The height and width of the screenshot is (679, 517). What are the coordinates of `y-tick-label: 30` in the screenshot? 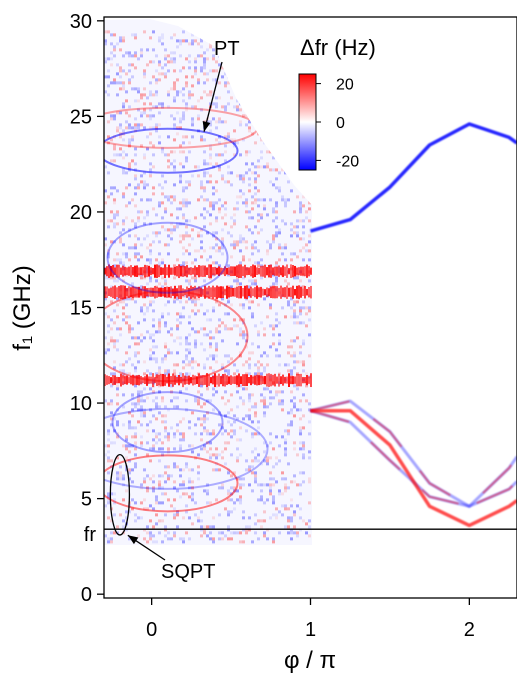 It's located at (81, 22).